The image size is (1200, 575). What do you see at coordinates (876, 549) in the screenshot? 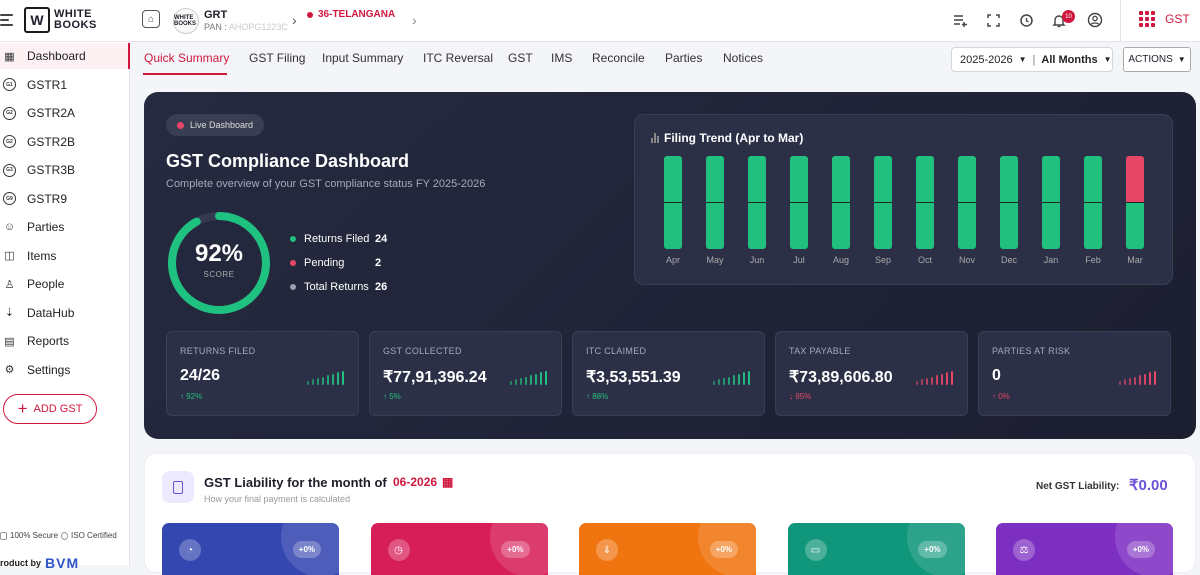
I see `liability-card: ▭ +0%` at bounding box center [876, 549].